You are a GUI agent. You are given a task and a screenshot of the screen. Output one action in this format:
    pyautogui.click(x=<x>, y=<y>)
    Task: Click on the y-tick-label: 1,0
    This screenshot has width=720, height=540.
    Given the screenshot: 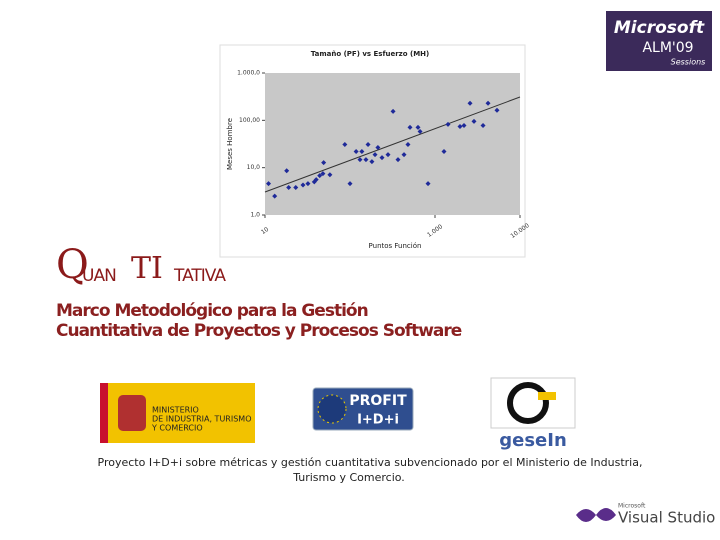 What is the action you would take?
    pyautogui.click(x=255, y=215)
    